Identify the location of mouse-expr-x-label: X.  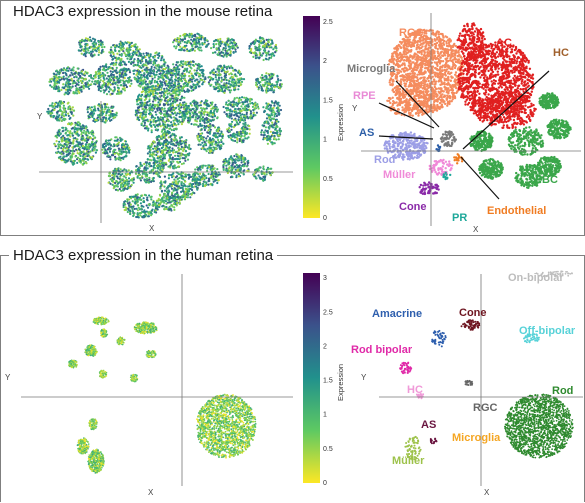
(152, 228).